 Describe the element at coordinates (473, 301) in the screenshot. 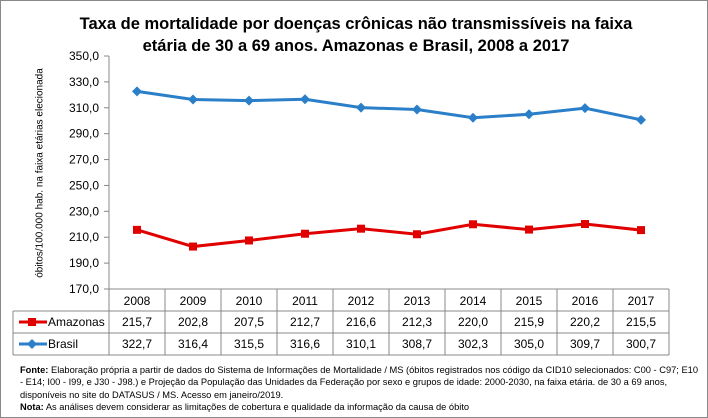

I see `category-label: 2014` at that location.